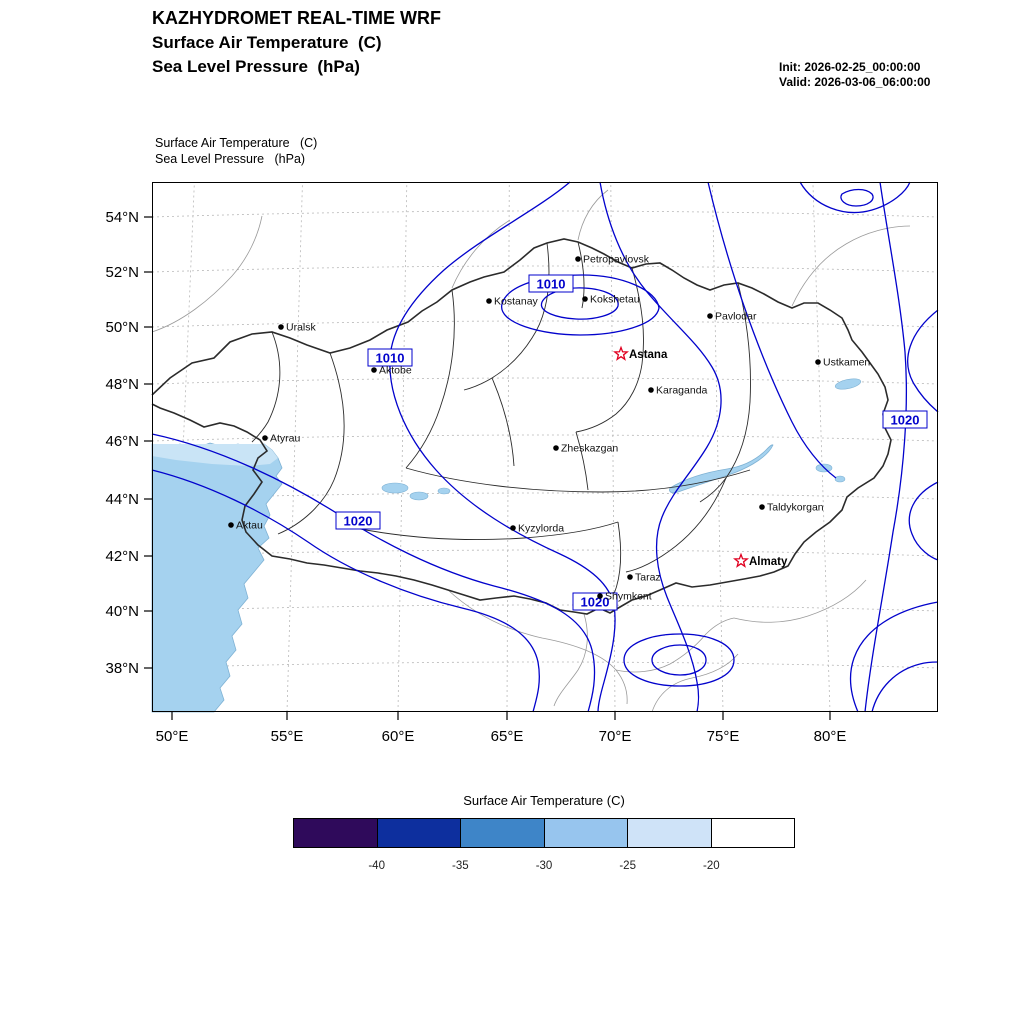 This screenshot has width=1024, height=1024. I want to click on caspian-sea-shallow, so click(215, 455).